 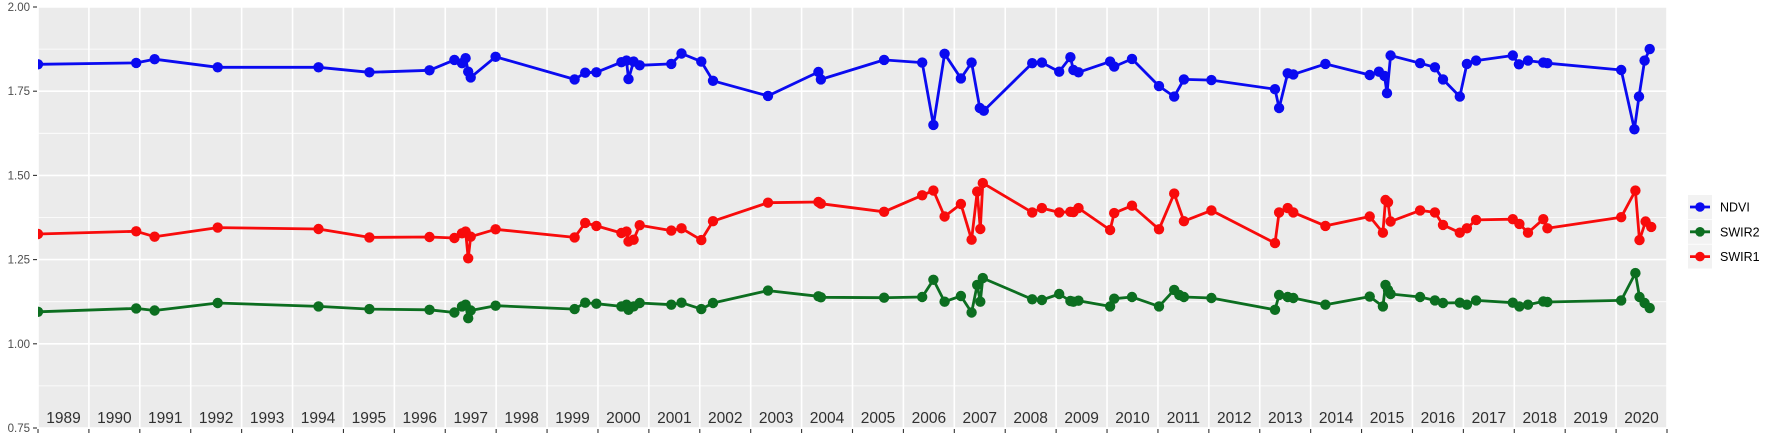 I want to click on y-axis-label: 1.00, so click(x=19, y=345).